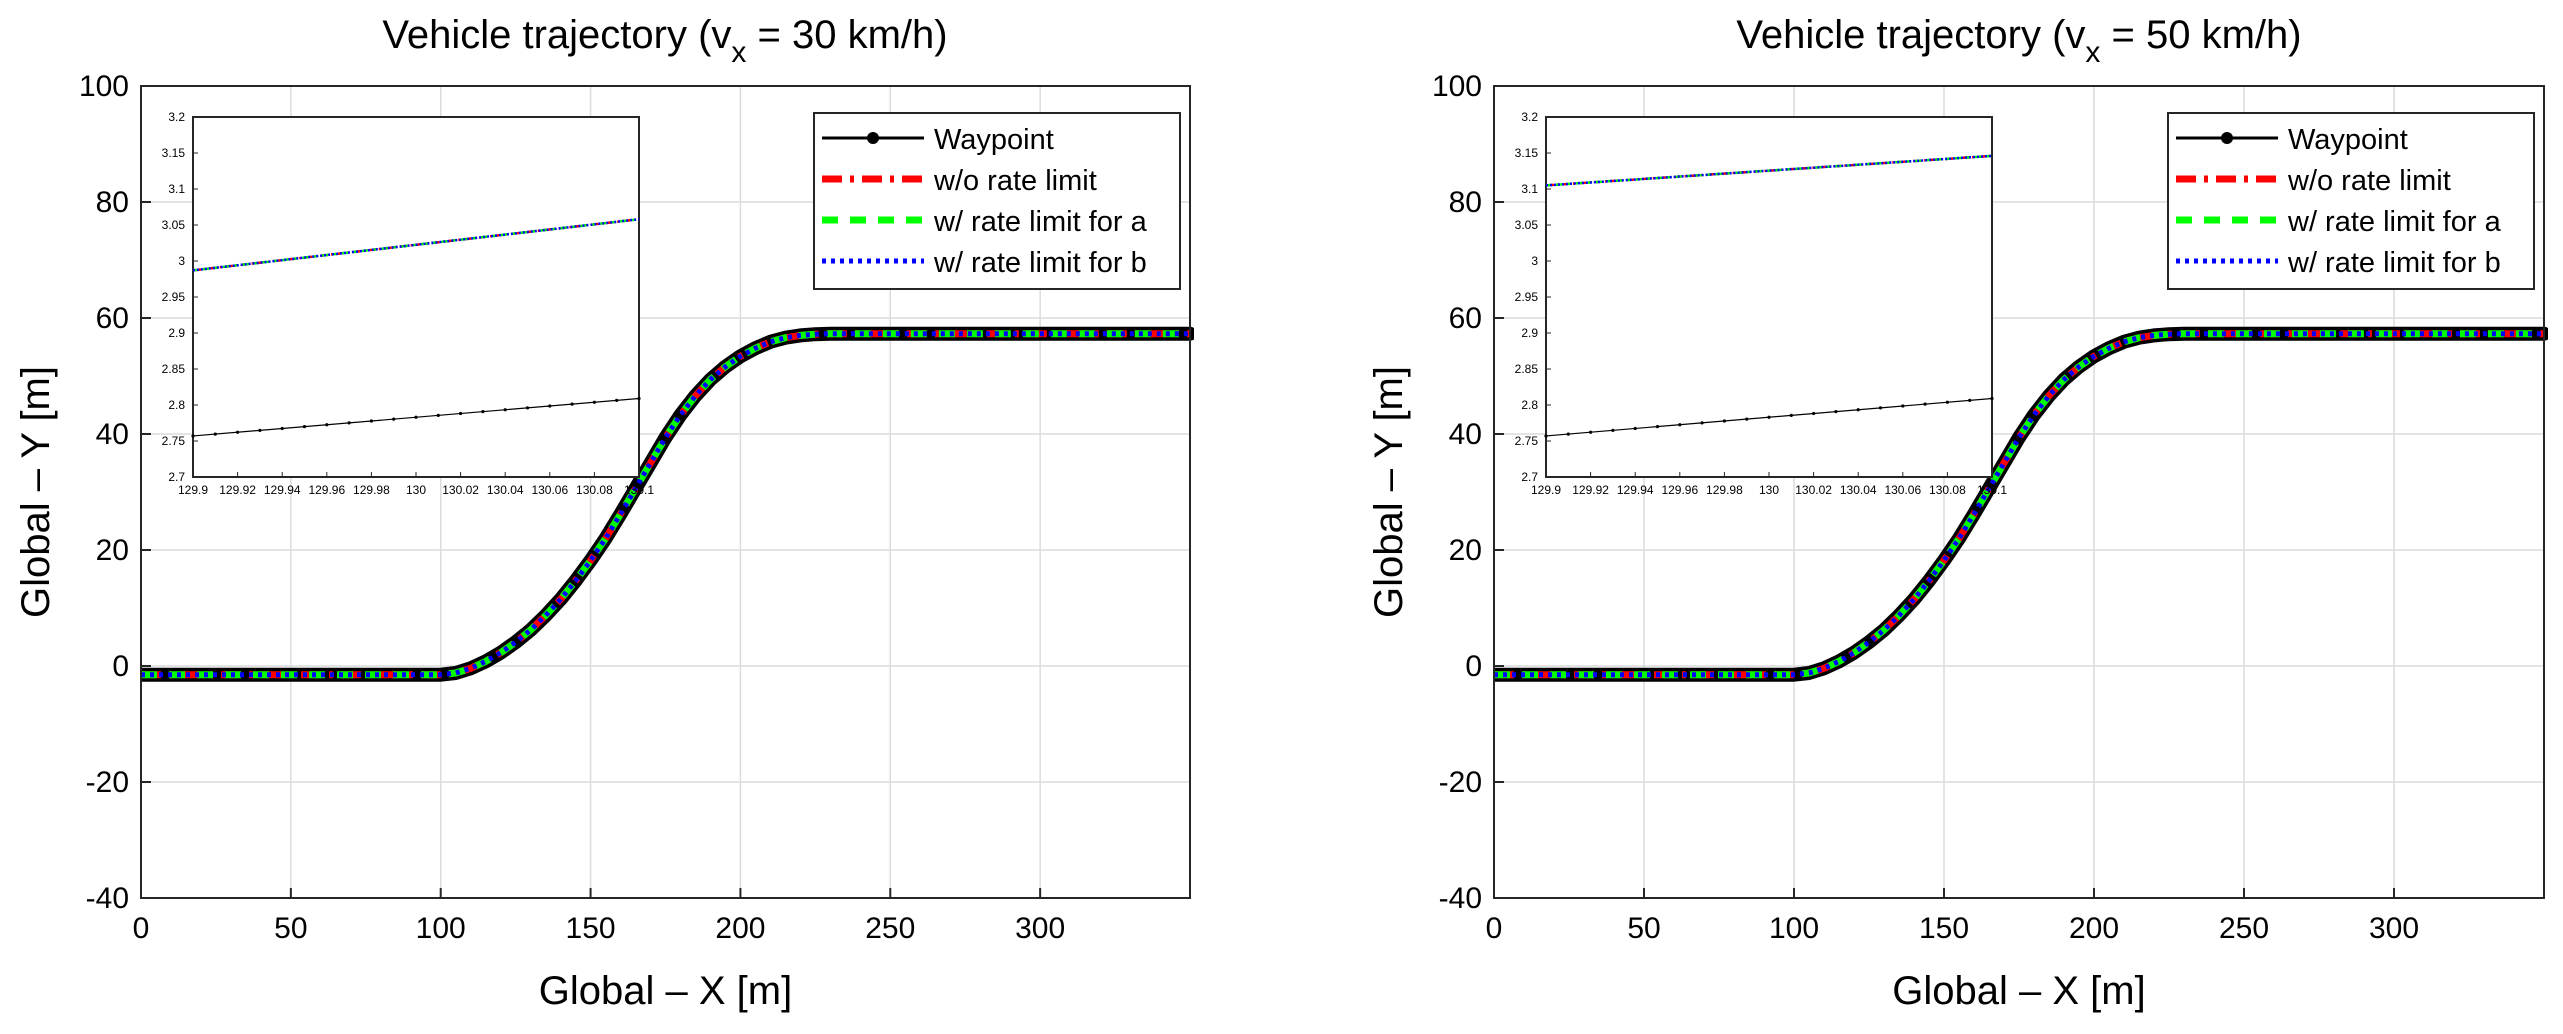  Describe the element at coordinates (112, 318) in the screenshot. I see `y-tick-label: 60` at that location.